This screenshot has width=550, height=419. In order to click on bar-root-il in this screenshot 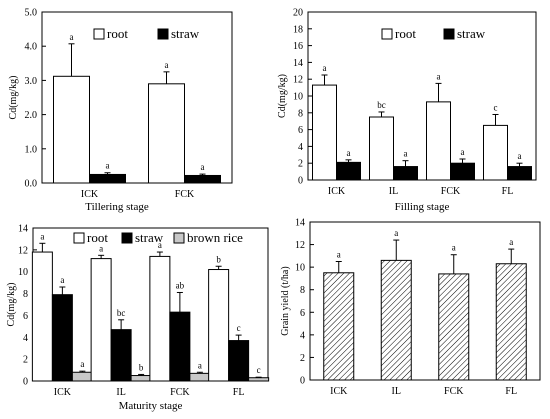, I will do `click(381, 148)`.